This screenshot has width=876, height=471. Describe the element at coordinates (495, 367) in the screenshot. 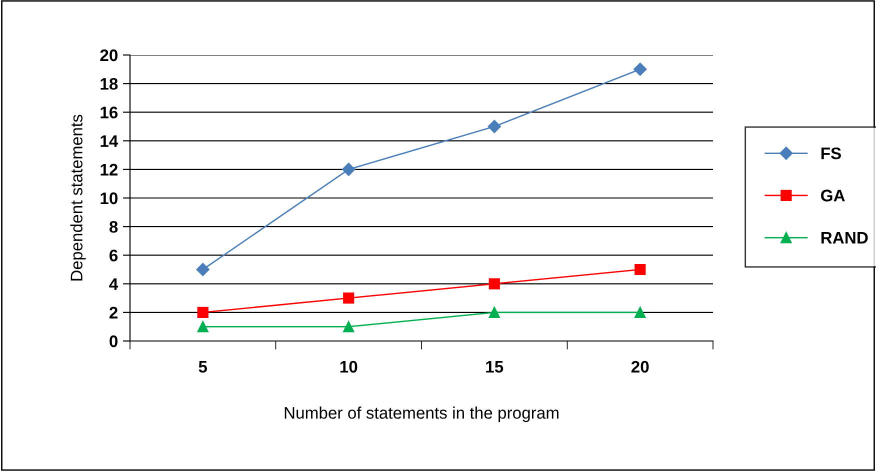

I see `x-tick-label: 15` at that location.